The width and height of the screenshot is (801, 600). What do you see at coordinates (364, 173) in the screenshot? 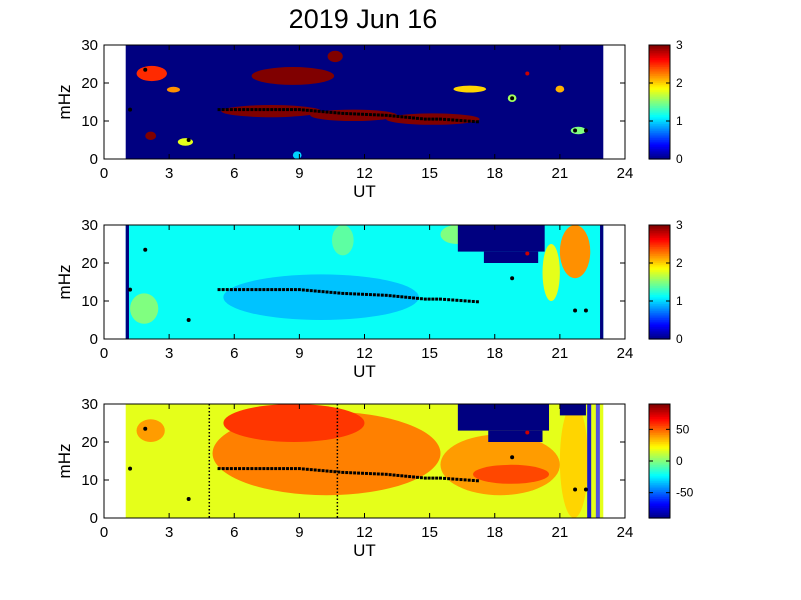
I see `x-tick-label: 12` at bounding box center [364, 173].